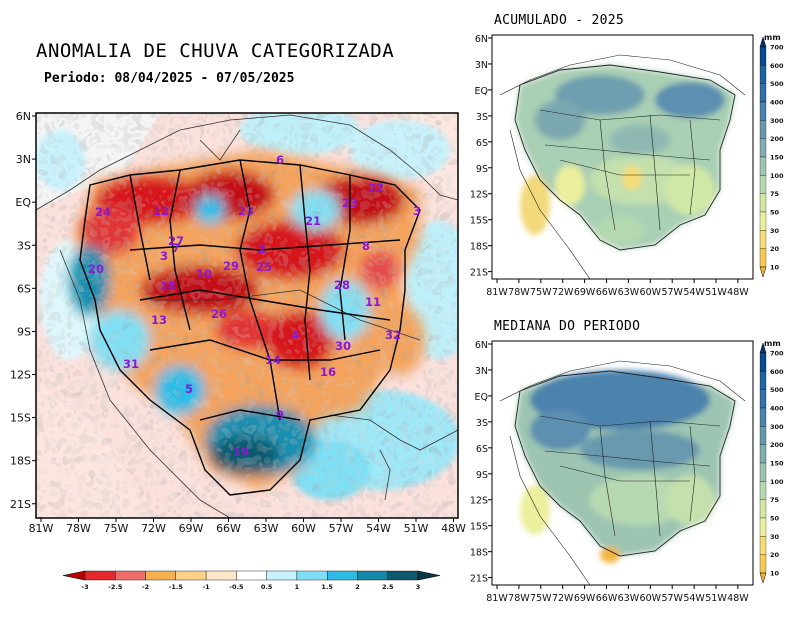 This screenshot has width=800, height=618. What do you see at coordinates (313, 221) in the screenshot?
I see `basin-label: 21` at bounding box center [313, 221].